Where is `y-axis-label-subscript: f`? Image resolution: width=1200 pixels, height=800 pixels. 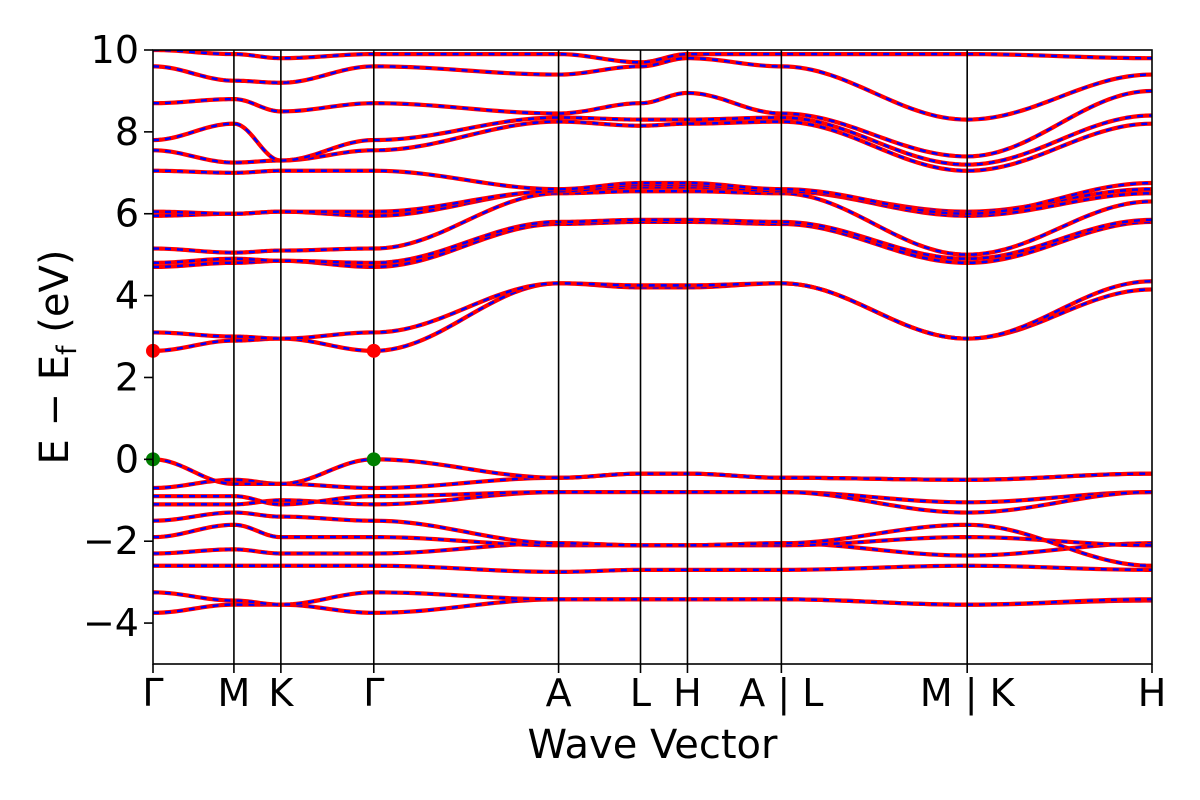 y-axis-label-subscript: f is located at coordinates (67, 349).